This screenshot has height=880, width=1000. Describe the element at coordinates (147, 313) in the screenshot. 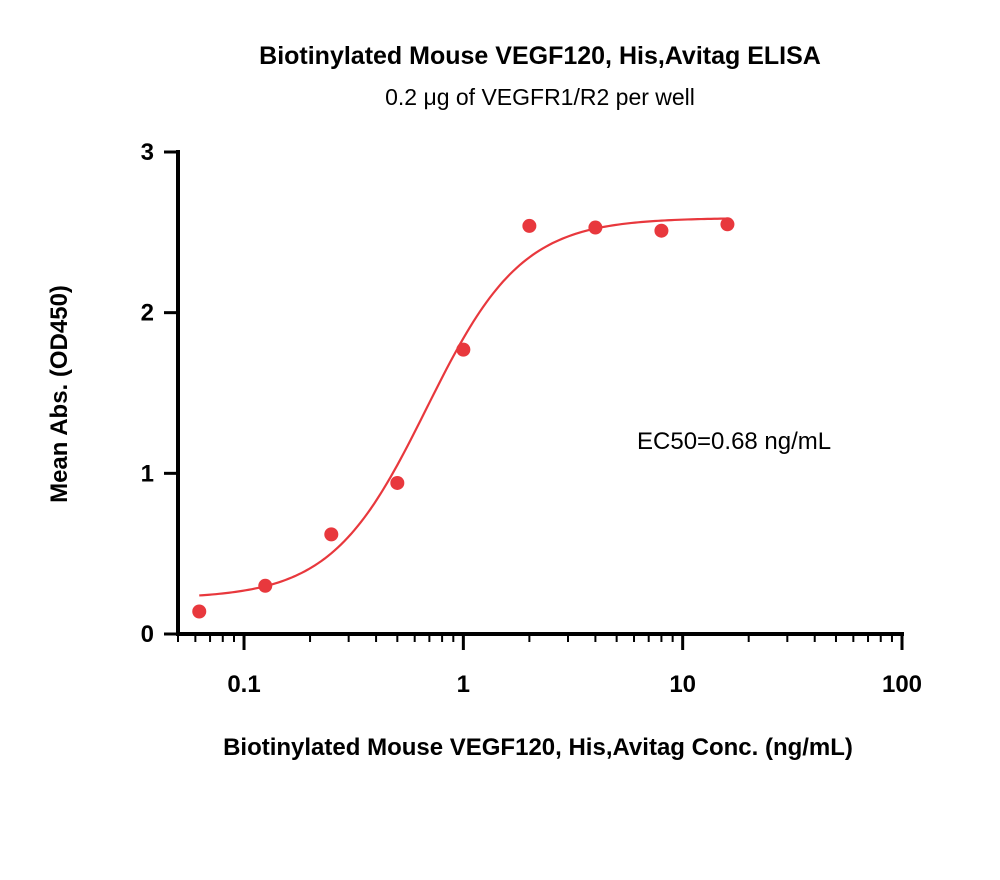

I see `y-tick-label: 2` at that location.